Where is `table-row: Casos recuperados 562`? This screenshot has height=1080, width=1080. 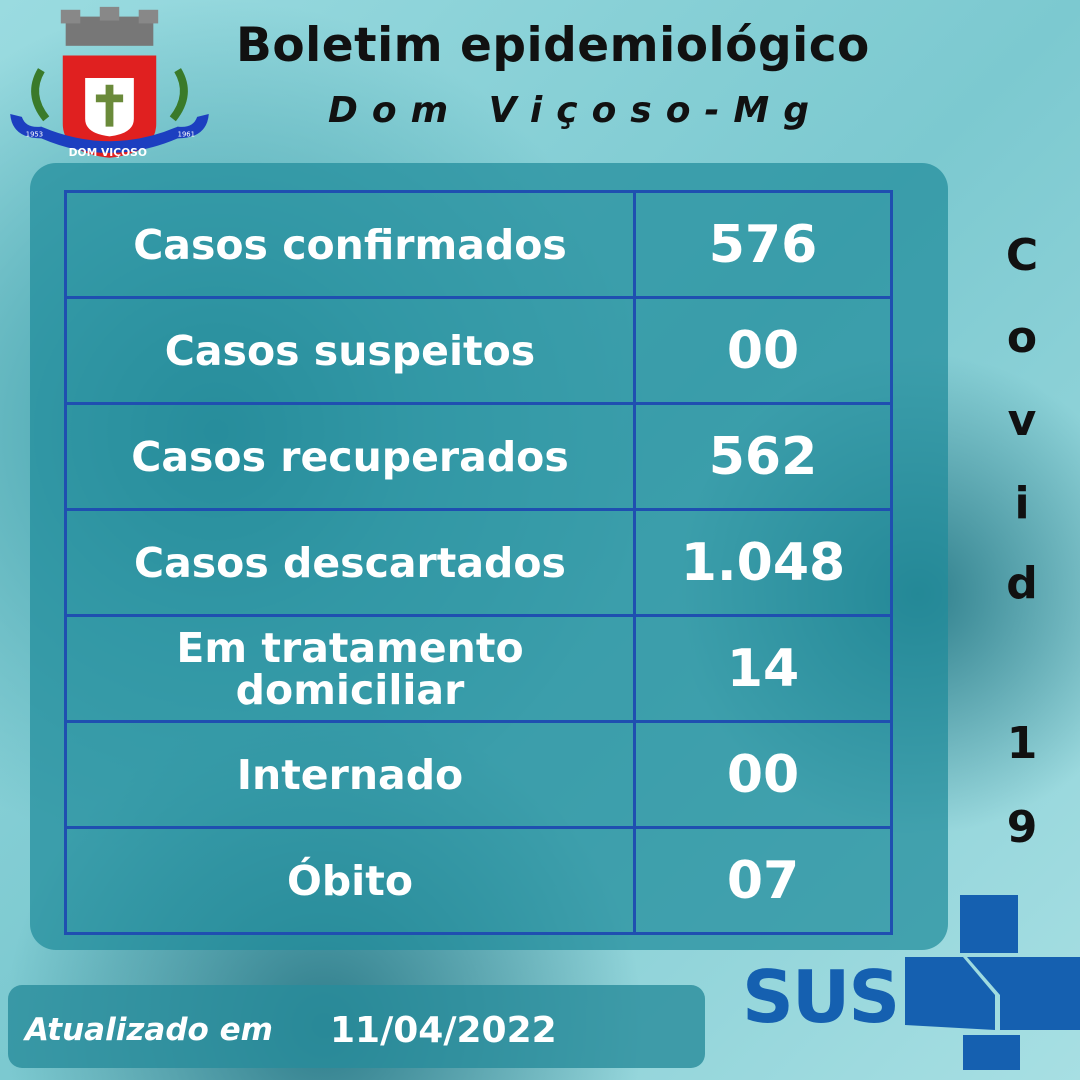 table-row: Casos recuperados 562 is located at coordinates (478, 456).